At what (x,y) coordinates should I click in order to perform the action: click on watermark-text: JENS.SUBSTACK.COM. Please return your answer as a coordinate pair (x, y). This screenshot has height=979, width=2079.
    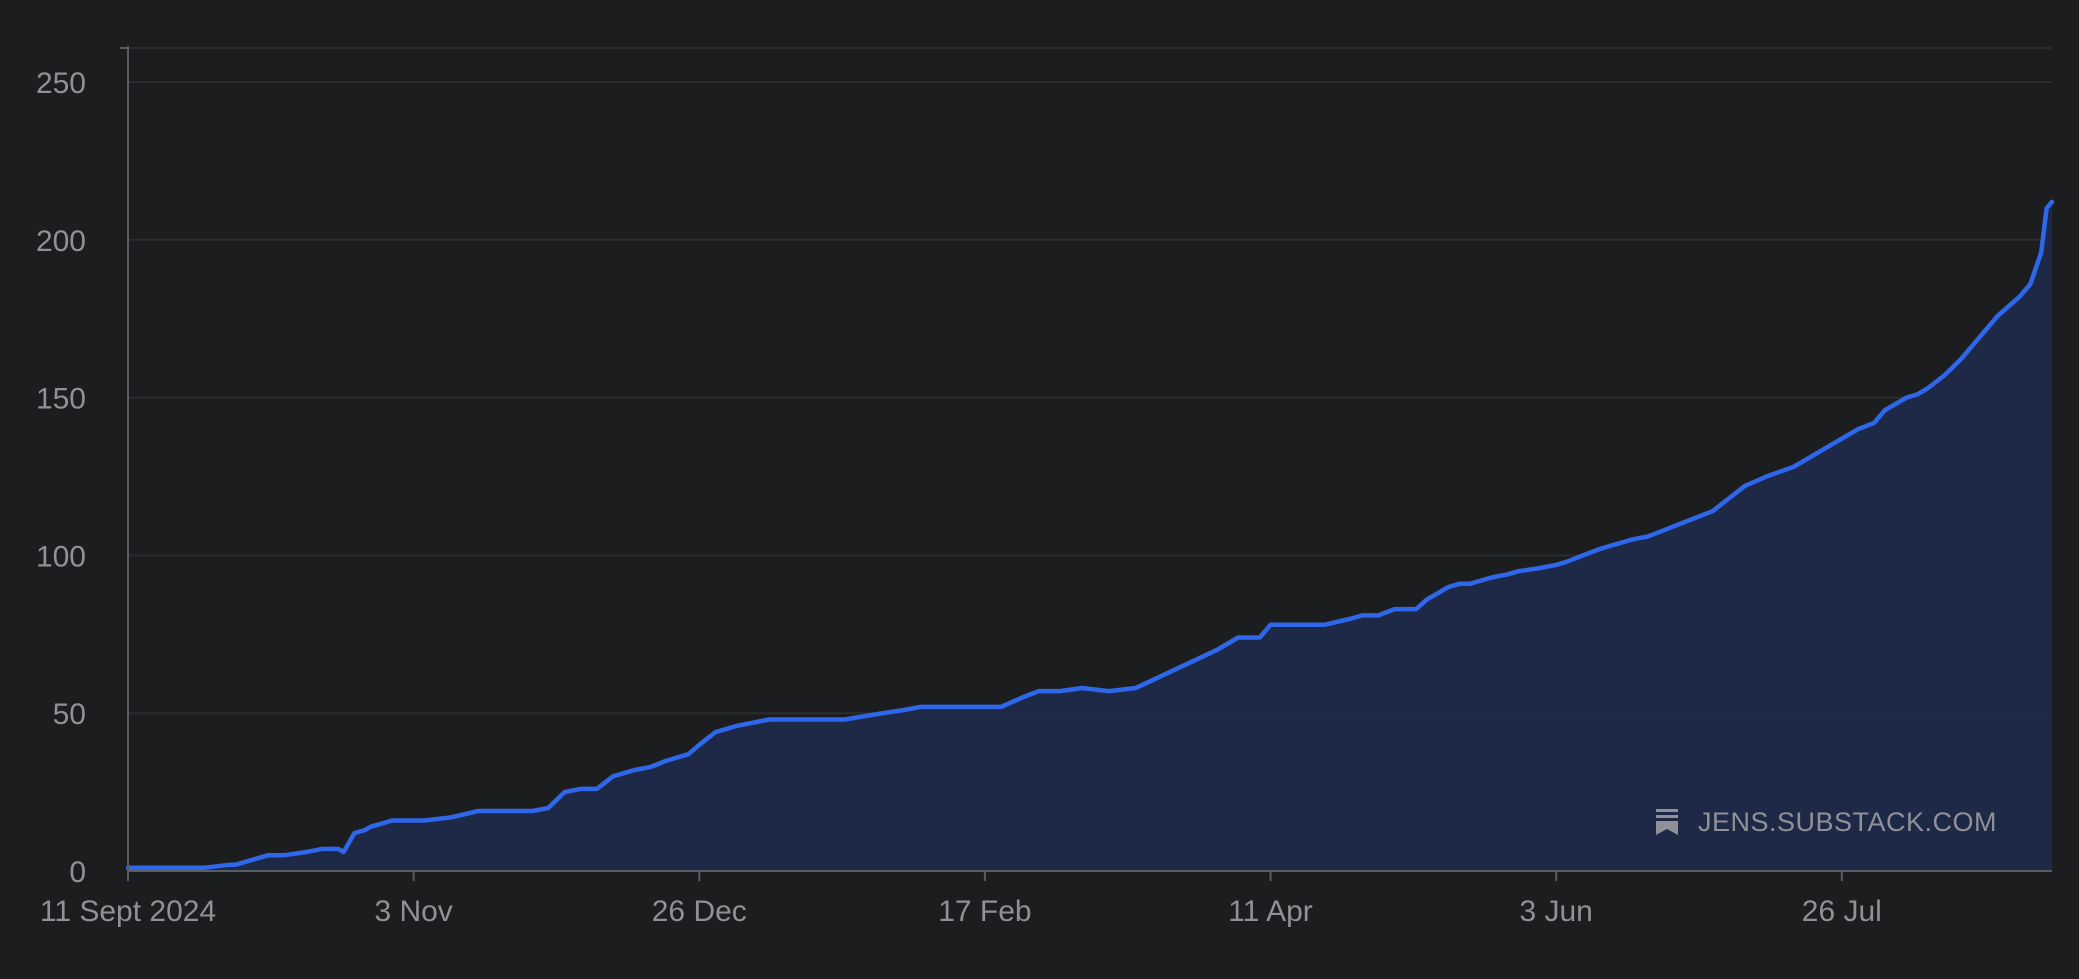
    Looking at the image, I should click on (1847, 822).